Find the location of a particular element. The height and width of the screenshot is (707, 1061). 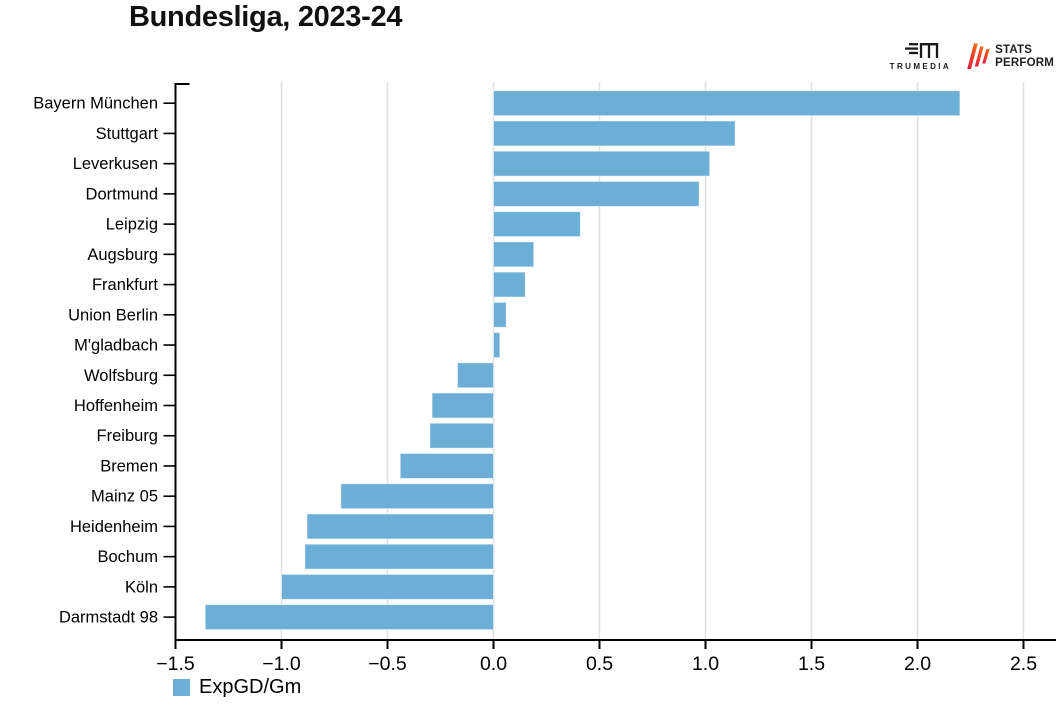

y-axis-label: Dortmund is located at coordinates (122, 194).